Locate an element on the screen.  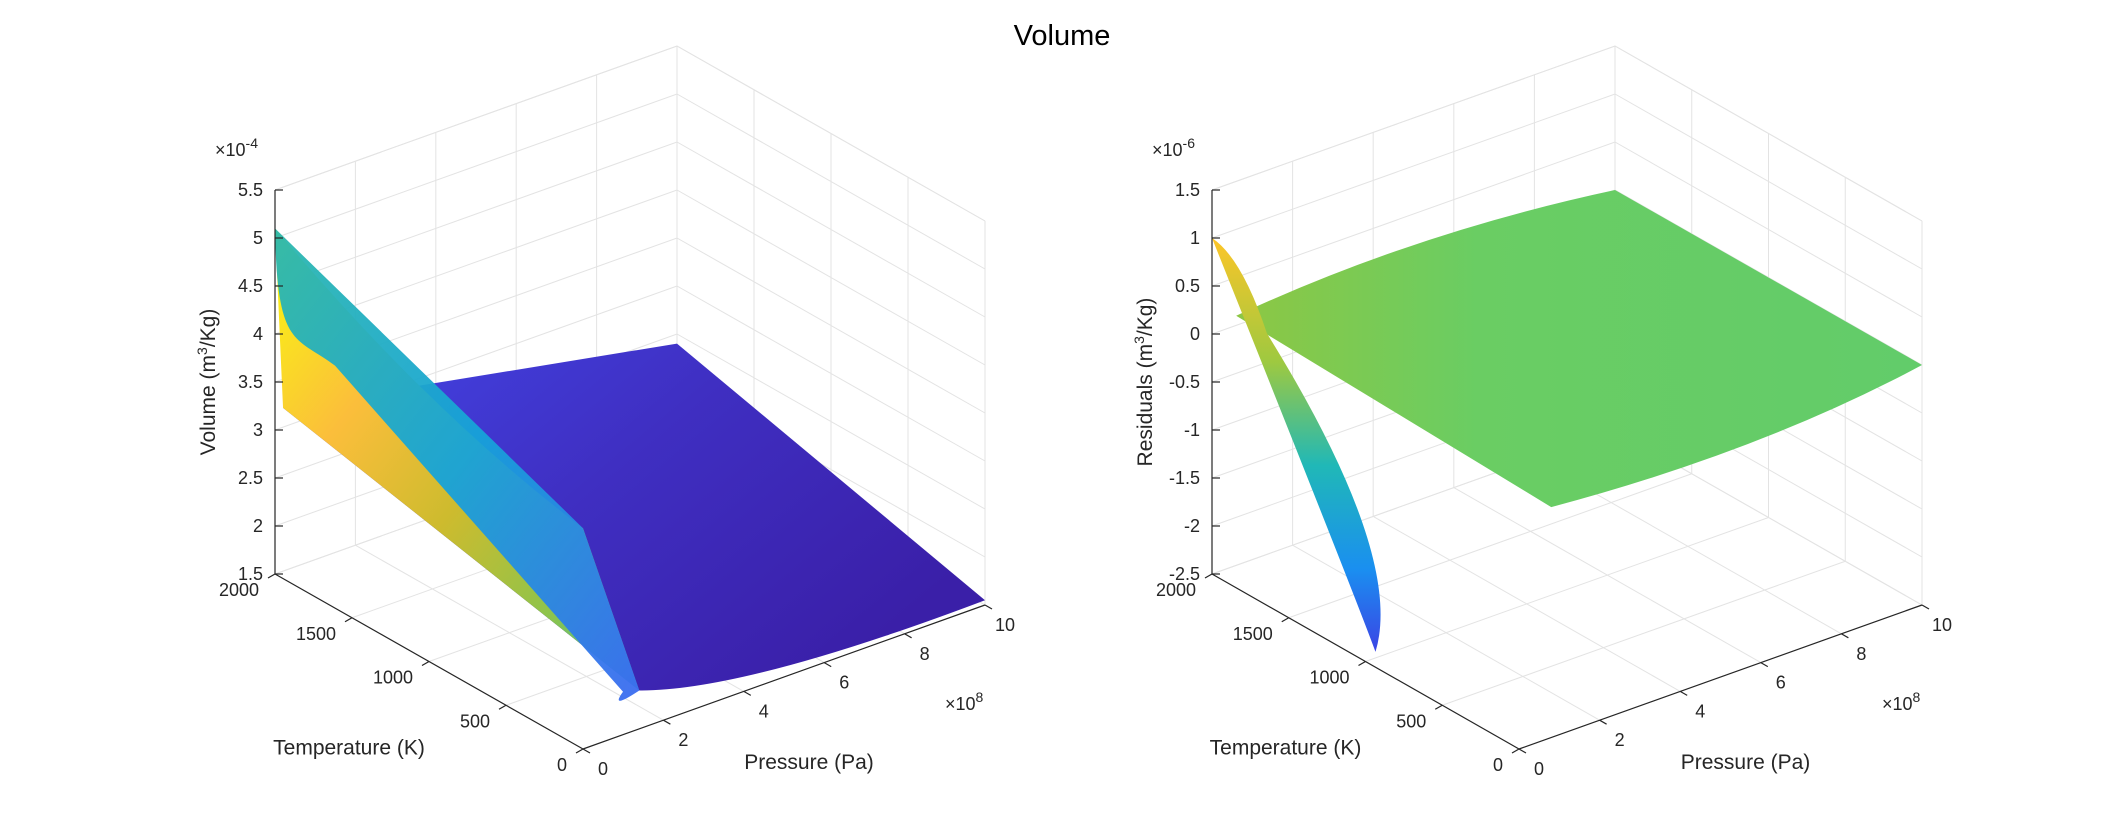
z-exponent-label: ×10⁻⁶ is located at coordinates (1173, 147).